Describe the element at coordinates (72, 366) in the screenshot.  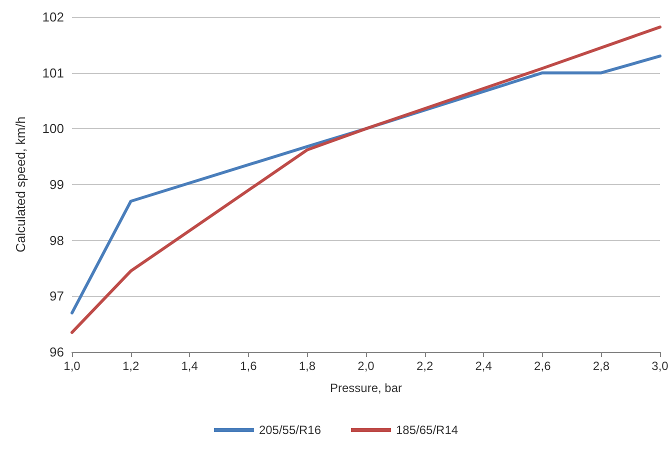
I see `x-tick-label: 1,0` at that location.